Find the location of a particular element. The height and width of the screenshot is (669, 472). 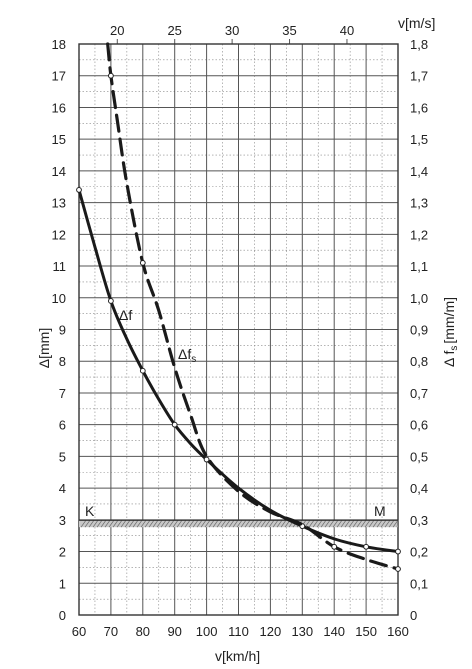

x2-tick-label: 35 is located at coordinates (289, 30).